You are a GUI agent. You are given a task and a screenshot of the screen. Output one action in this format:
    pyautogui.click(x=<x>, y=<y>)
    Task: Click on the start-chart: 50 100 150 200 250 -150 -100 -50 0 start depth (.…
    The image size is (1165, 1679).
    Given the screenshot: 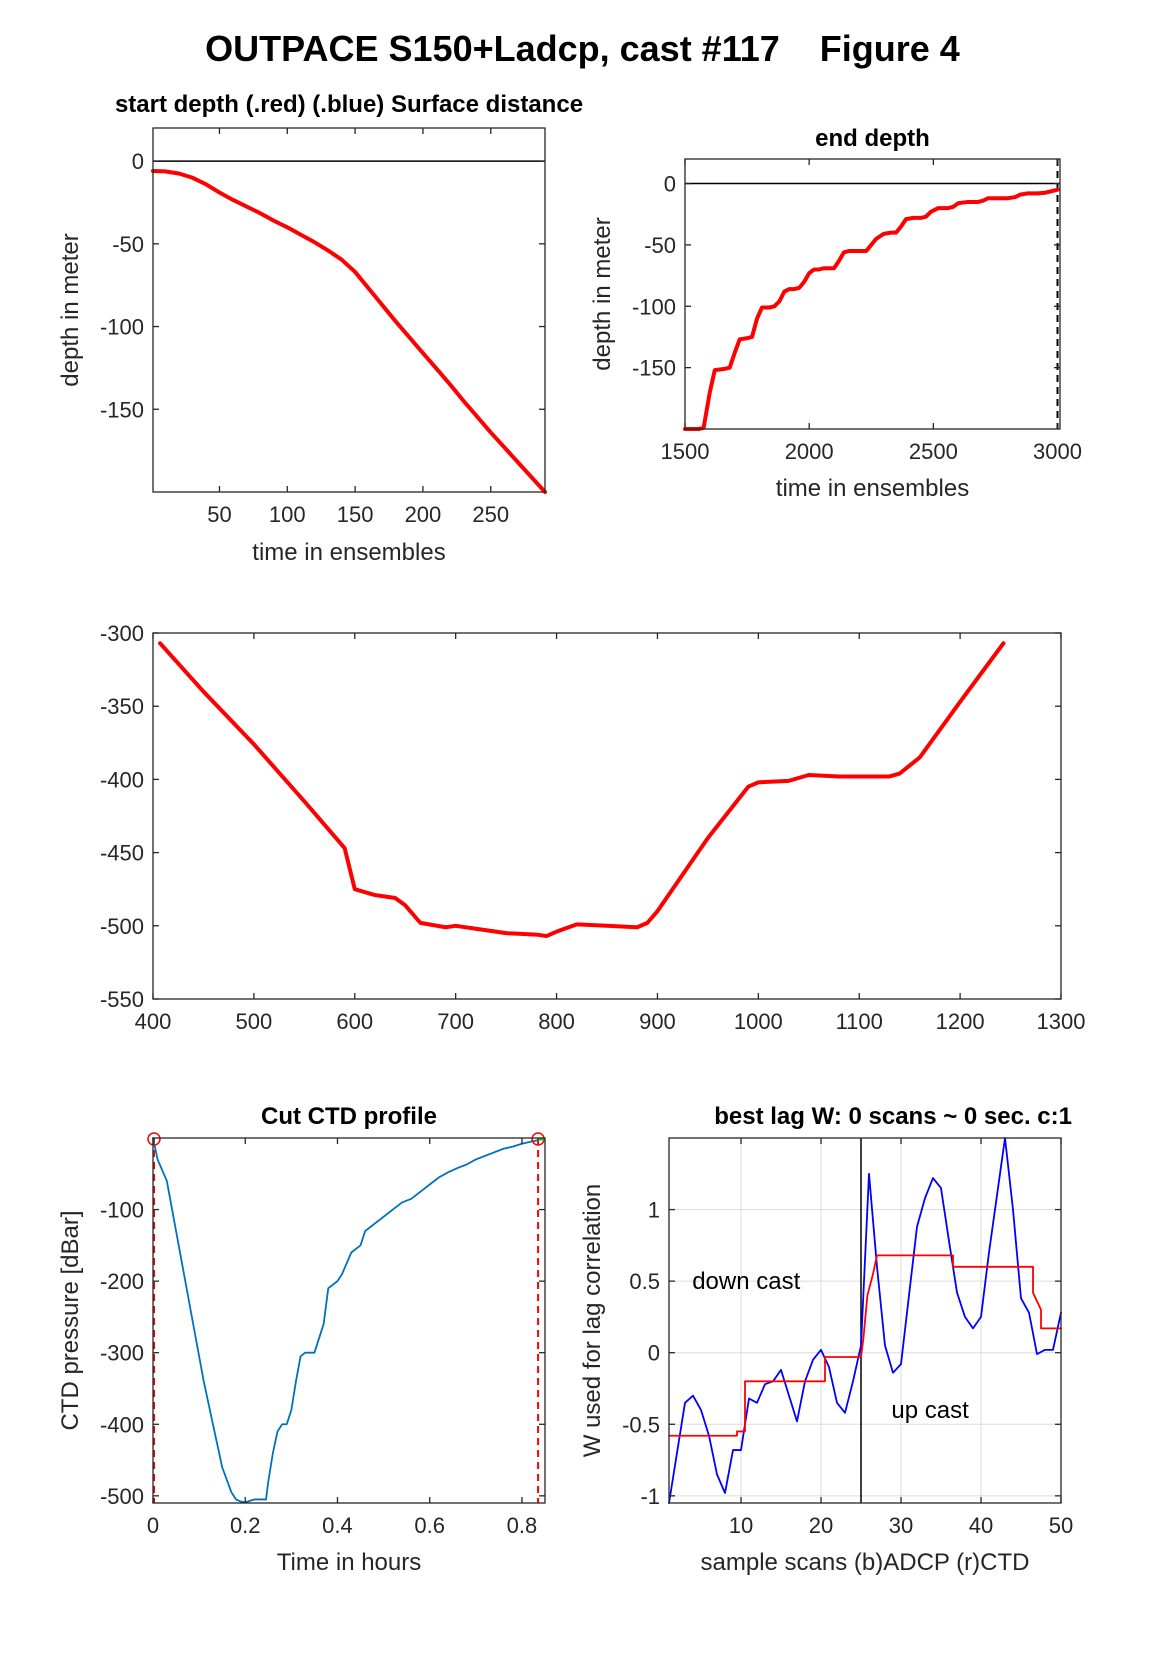 What is the action you would take?
    pyautogui.click(x=320, y=328)
    